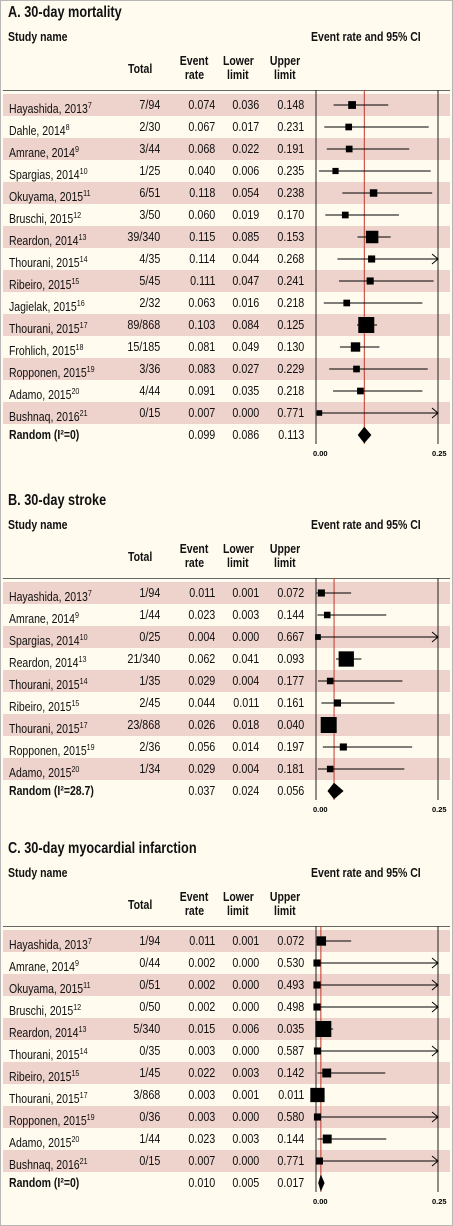 The height and width of the screenshot is (1226, 453). What do you see at coordinates (149, 703) in the screenshot?
I see `study-total: 2/45` at bounding box center [149, 703].